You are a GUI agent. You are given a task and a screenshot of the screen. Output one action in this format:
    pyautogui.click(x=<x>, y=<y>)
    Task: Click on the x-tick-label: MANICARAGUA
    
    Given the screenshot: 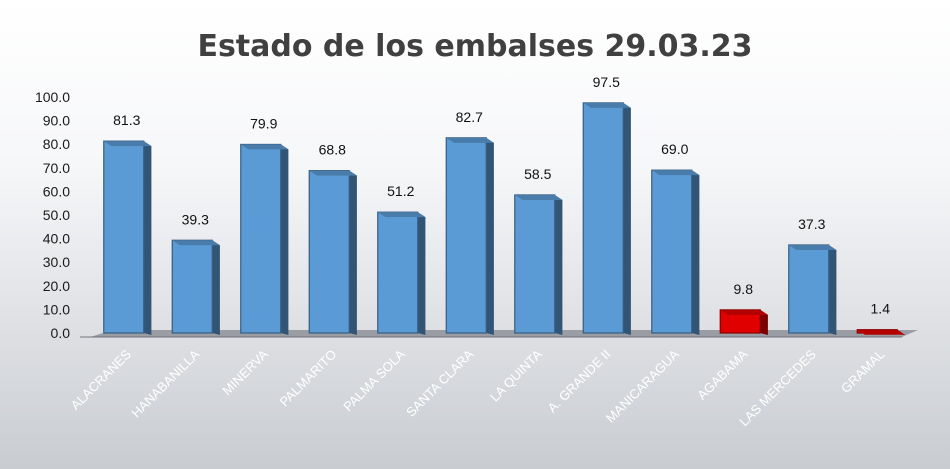 What is the action you would take?
    pyautogui.click(x=642, y=385)
    